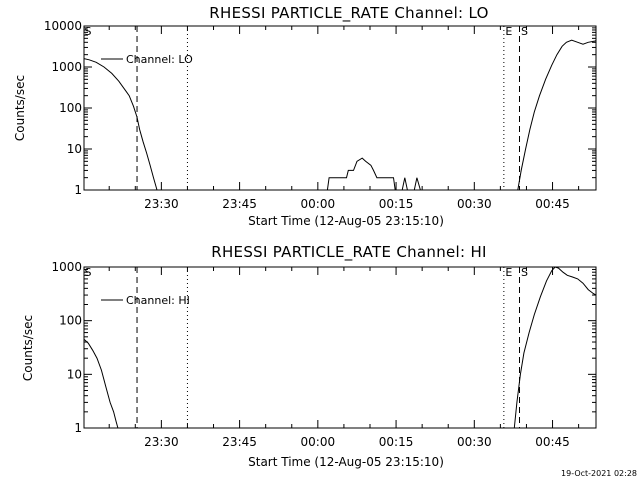 Image resolution: width=640 pixels, height=480 pixels. Describe the element at coordinates (318, 204) in the screenshot. I see `x-tick-label-lo: 00:00` at that location.